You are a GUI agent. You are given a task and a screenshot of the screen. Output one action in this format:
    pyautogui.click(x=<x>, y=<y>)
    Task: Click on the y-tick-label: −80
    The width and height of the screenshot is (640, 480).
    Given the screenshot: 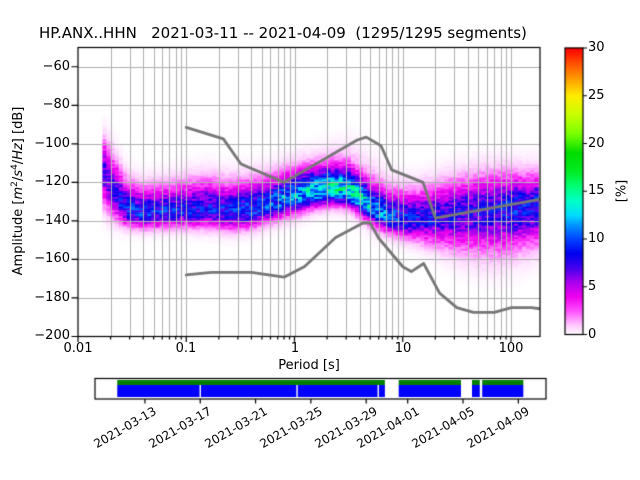 What is the action you would take?
    pyautogui.click(x=56, y=104)
    